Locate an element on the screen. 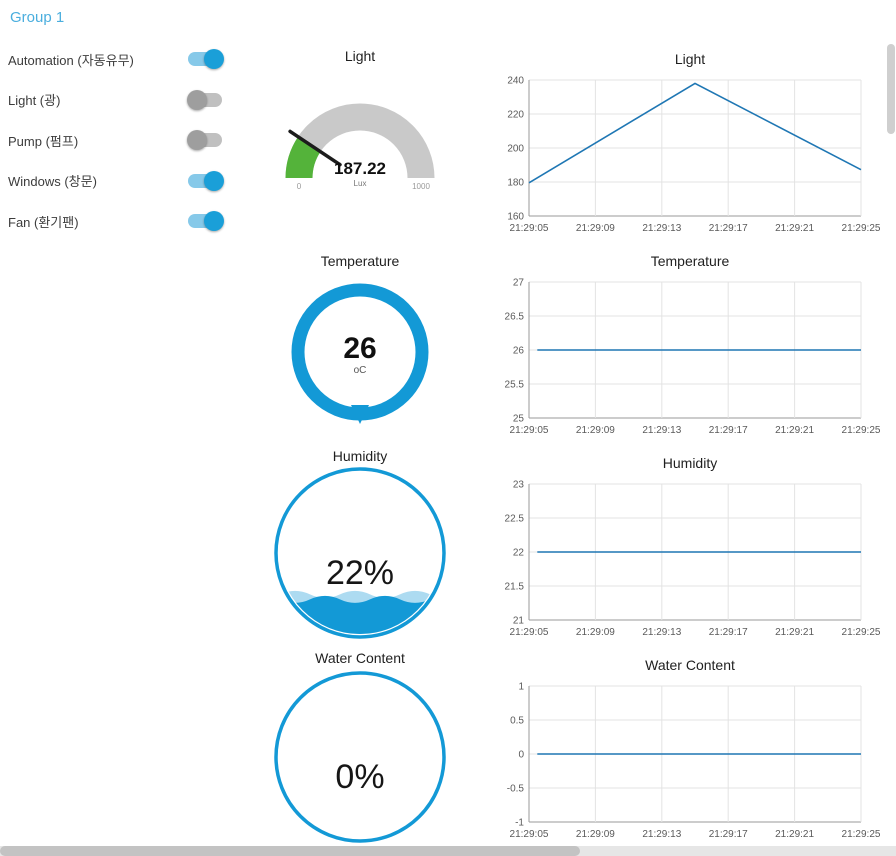 Image resolution: width=896 pixels, height=856 pixels. svg-text: 26 is located at coordinates (519, 351).